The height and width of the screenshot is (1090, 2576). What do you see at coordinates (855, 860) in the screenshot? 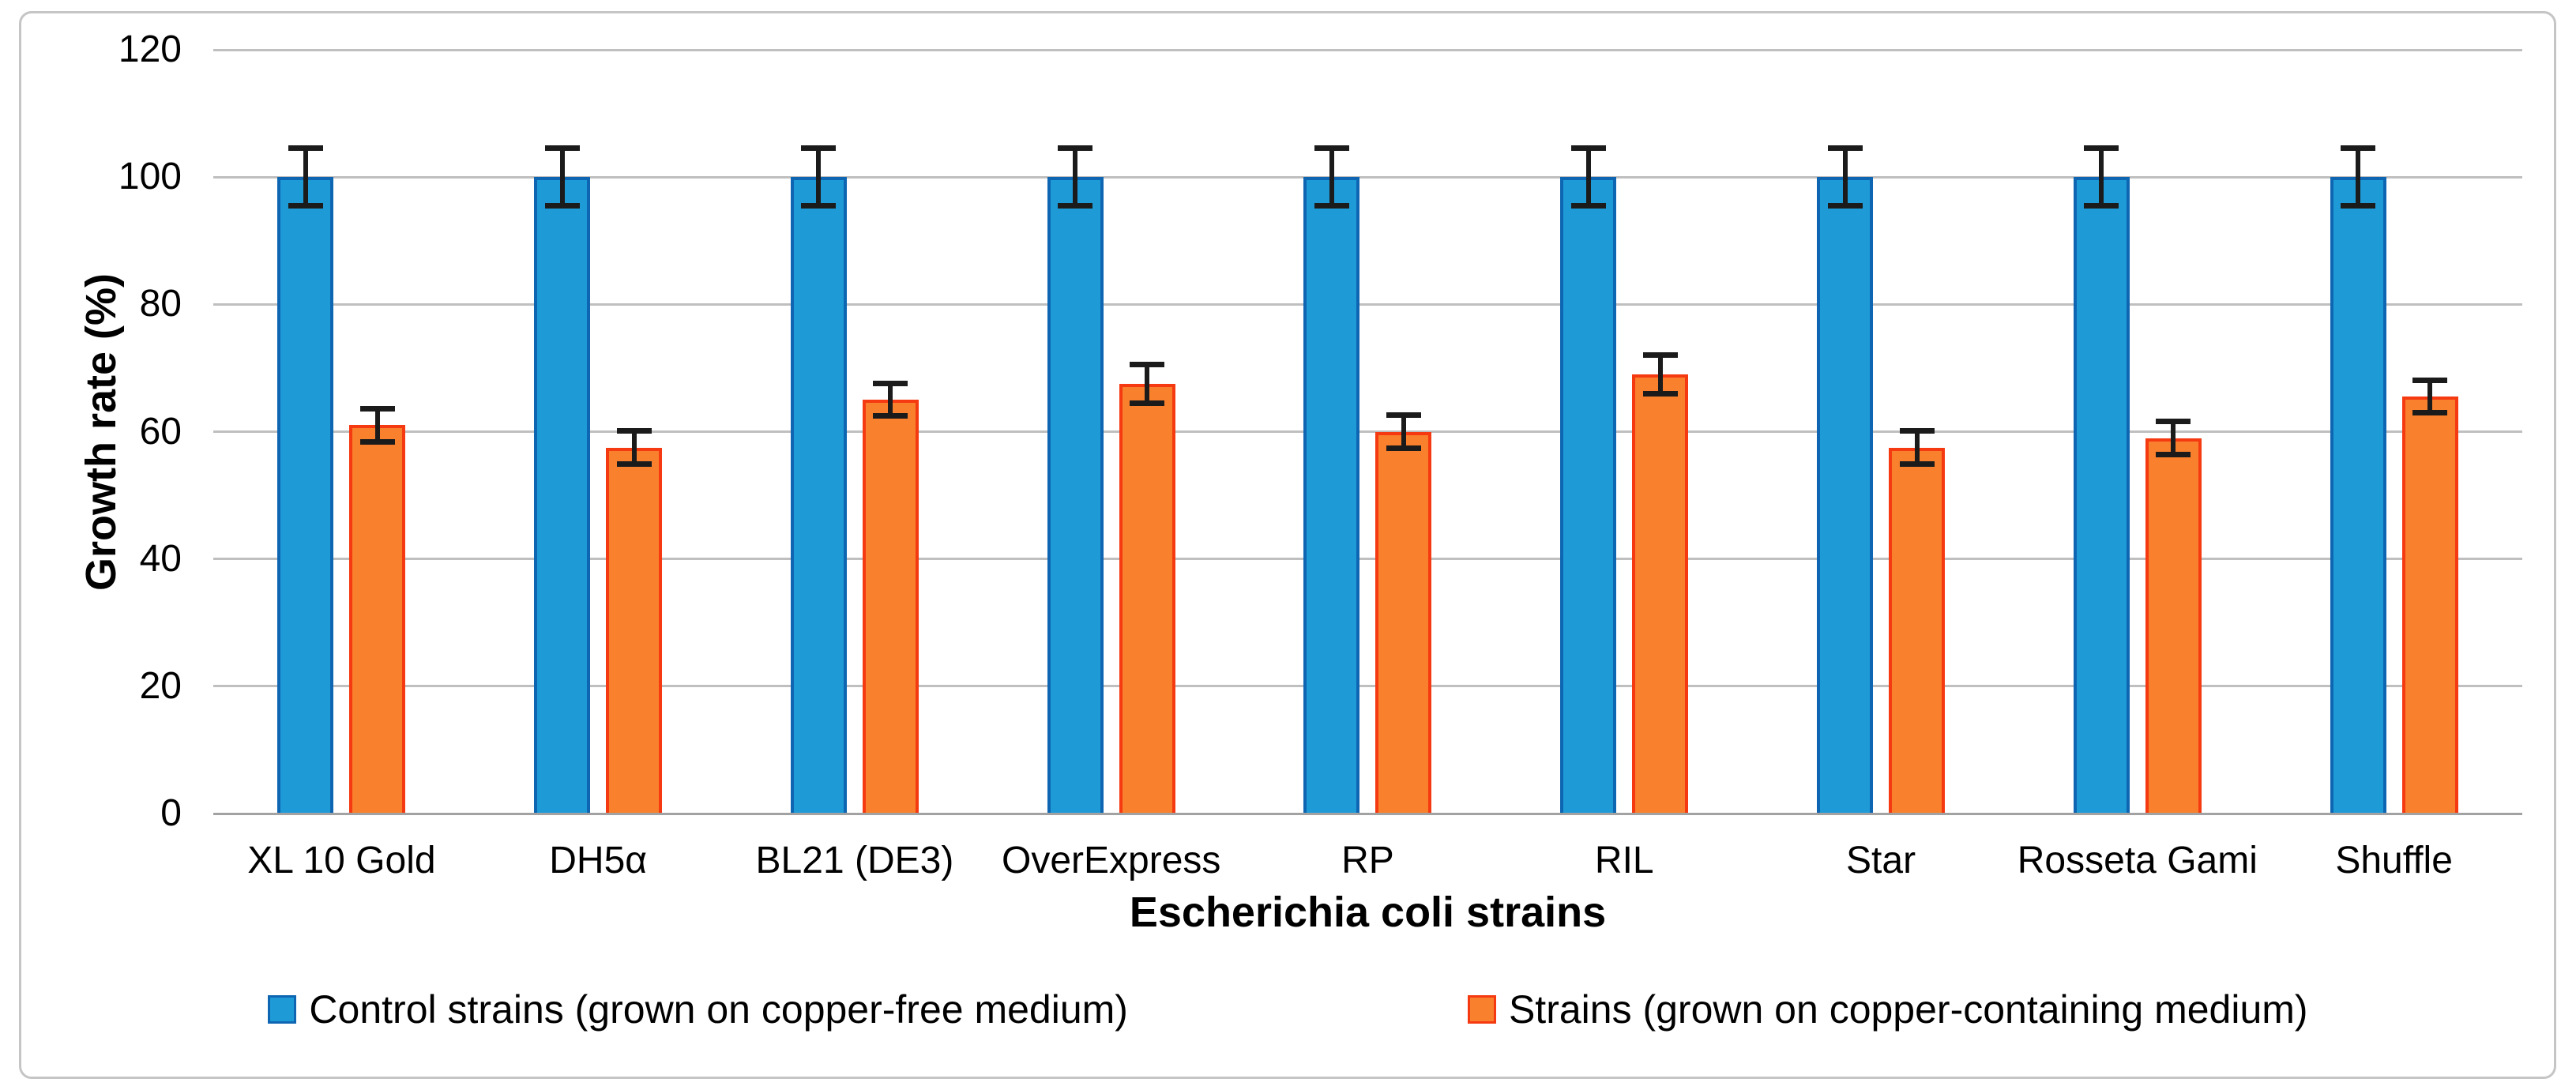
I see `x-category-label: BL21 (DE3)` at bounding box center [855, 860].